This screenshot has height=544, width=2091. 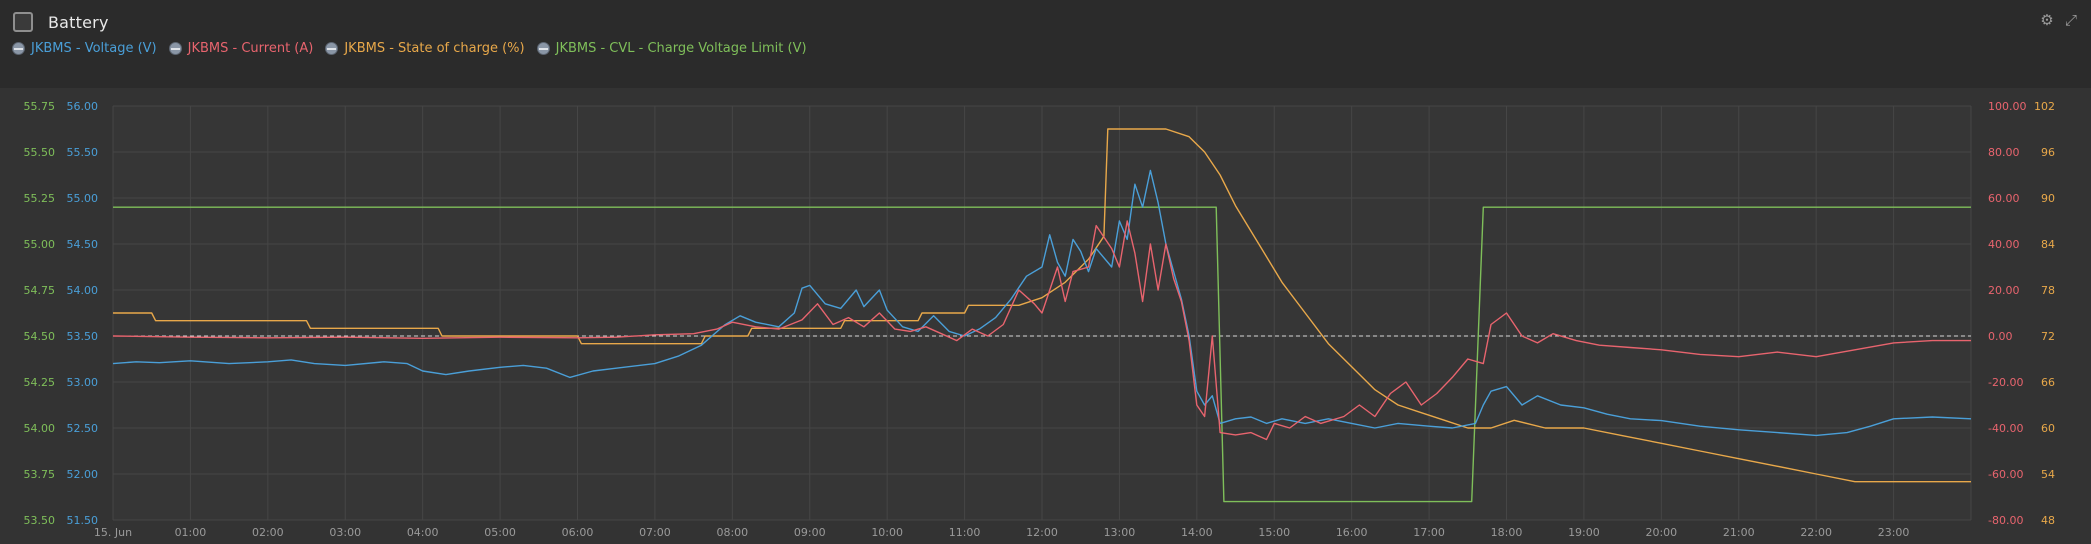 I want to click on y-tick-label-cvl: 55.75, so click(x=40, y=106).